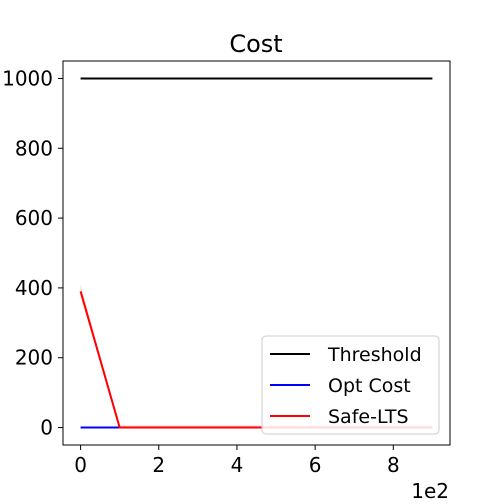  Describe the element at coordinates (374, 355) in the screenshot. I see `legend-label: Threshold` at that location.